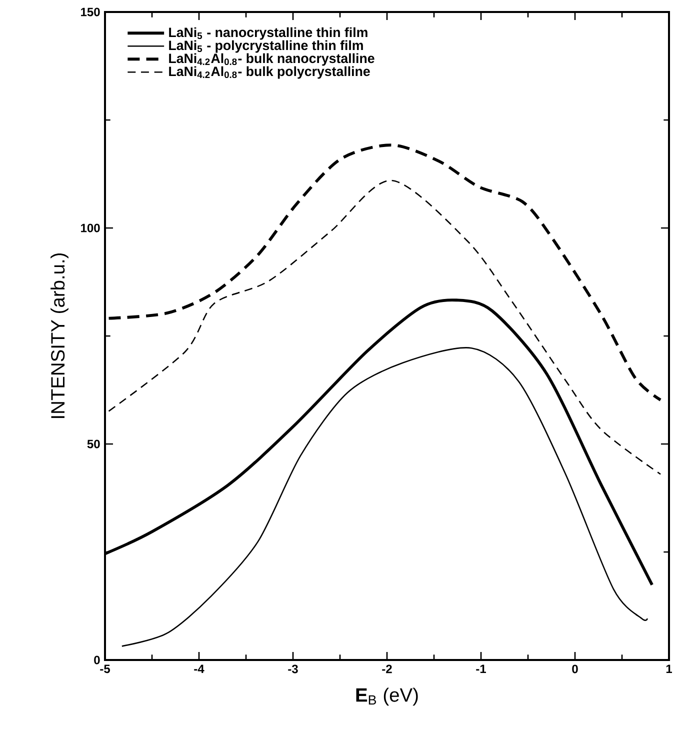 This screenshot has height=743, width=679. I want to click on x-tick-label: 1, so click(669, 668).